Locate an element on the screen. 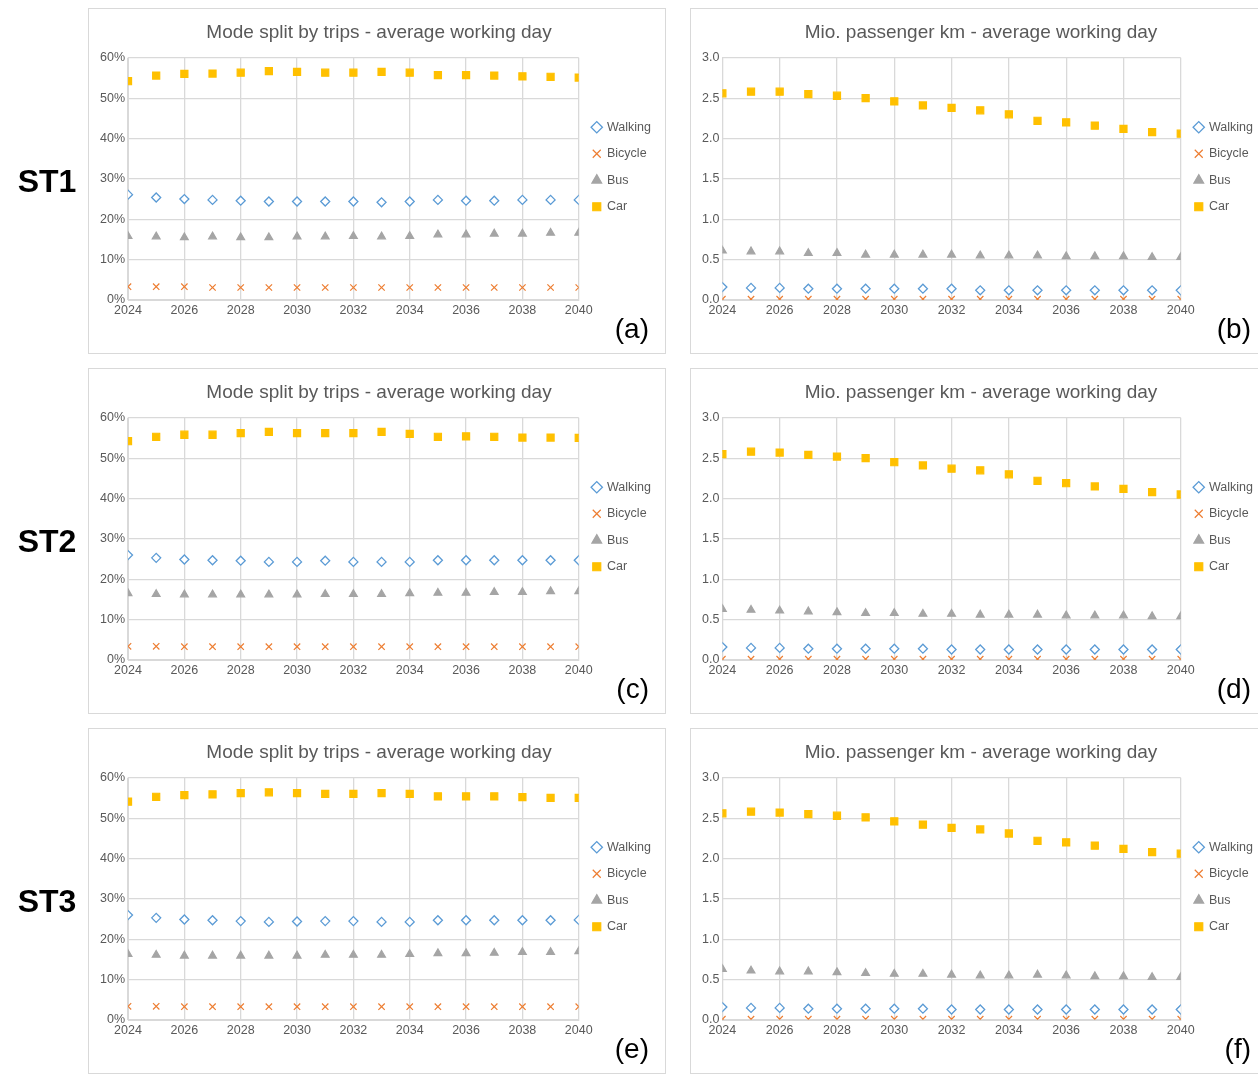 This screenshot has height=1074, width=1258. y-tick-label: 1.0 is located at coordinates (710, 578).